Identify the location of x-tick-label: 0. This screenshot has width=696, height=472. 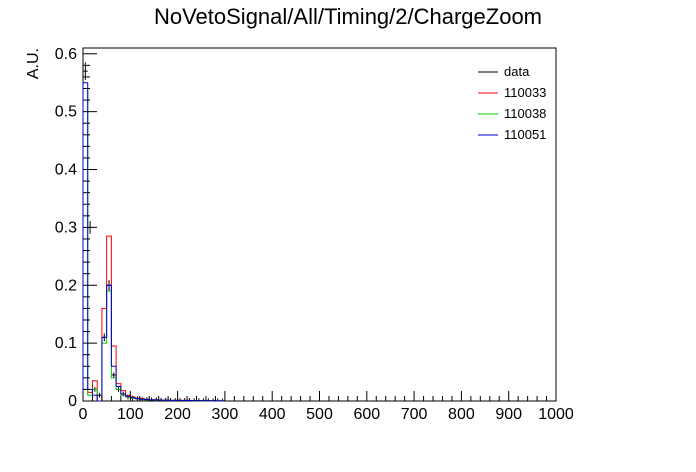
(83, 414).